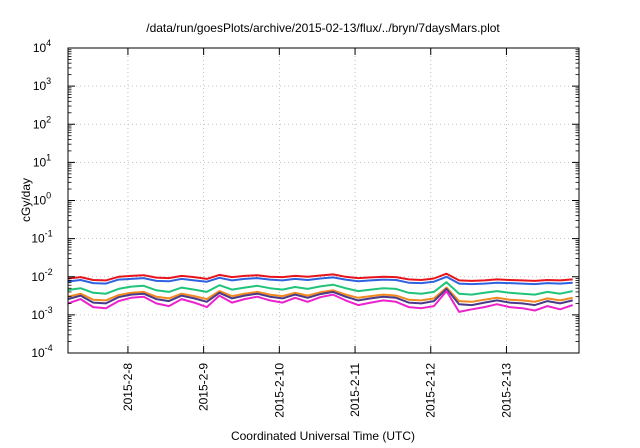 The width and height of the screenshot is (640, 448). What do you see at coordinates (506, 390) in the screenshot?
I see `x-tick-label: 2015-2-13` at bounding box center [506, 390].